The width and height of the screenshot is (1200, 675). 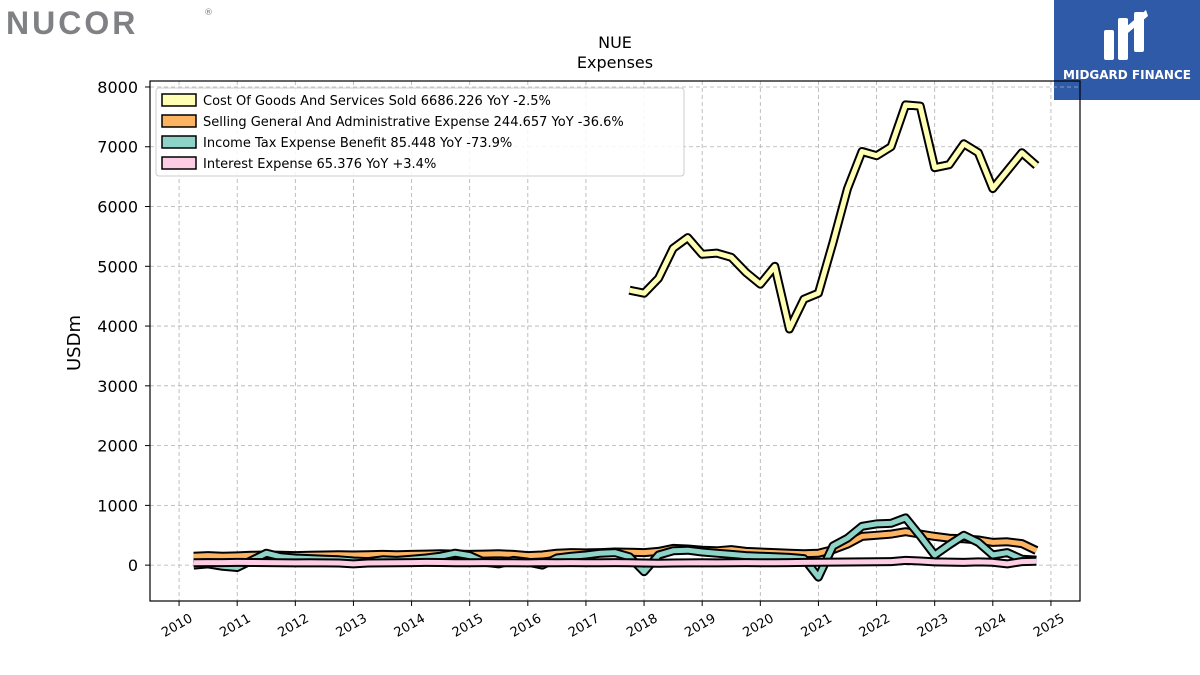 I want to click on y-tick-label: 1000, so click(x=117, y=505).